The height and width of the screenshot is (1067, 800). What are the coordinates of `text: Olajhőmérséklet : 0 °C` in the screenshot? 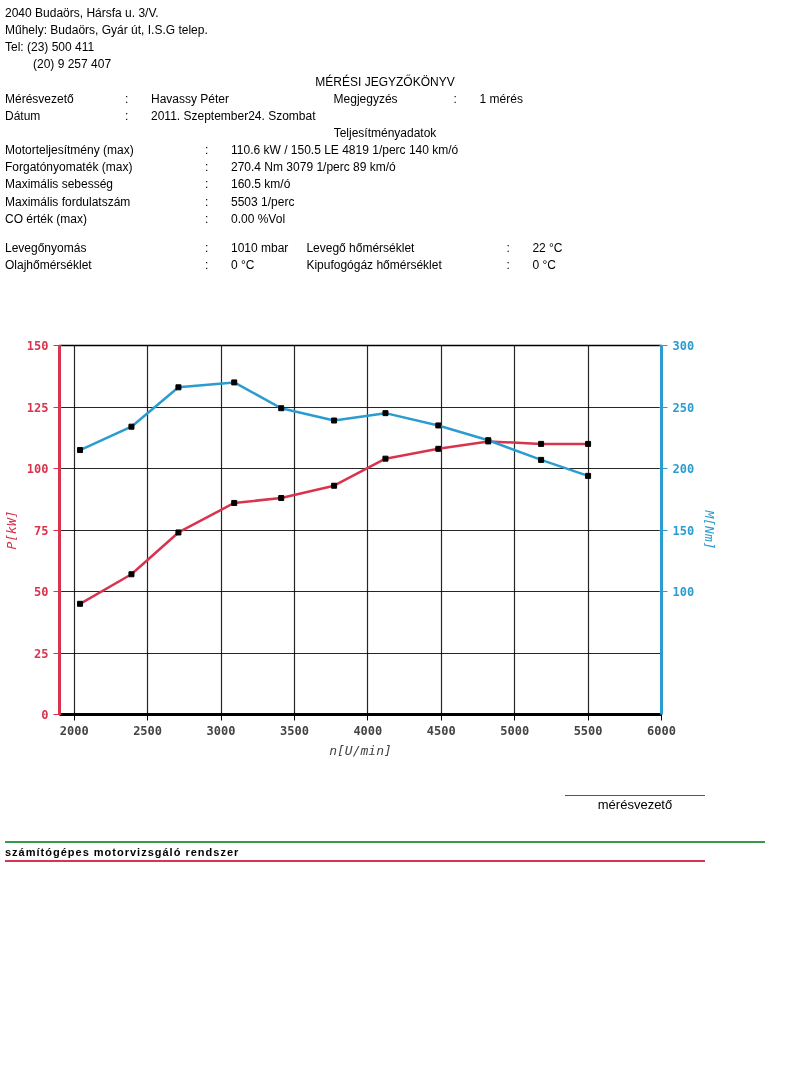 It's located at (130, 264).